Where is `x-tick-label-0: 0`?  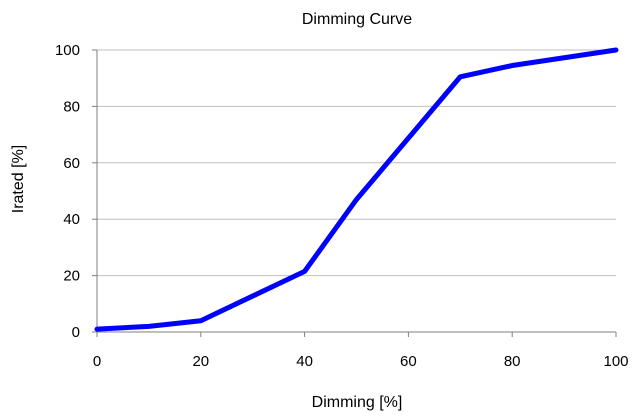 x-tick-label-0: 0 is located at coordinates (97, 361).